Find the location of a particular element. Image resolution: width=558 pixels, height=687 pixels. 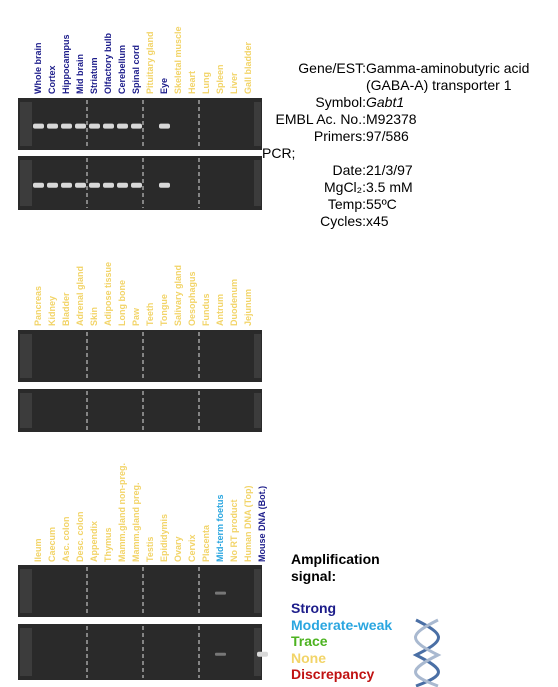

lane-label: Ileum is located at coordinates (38, 550).